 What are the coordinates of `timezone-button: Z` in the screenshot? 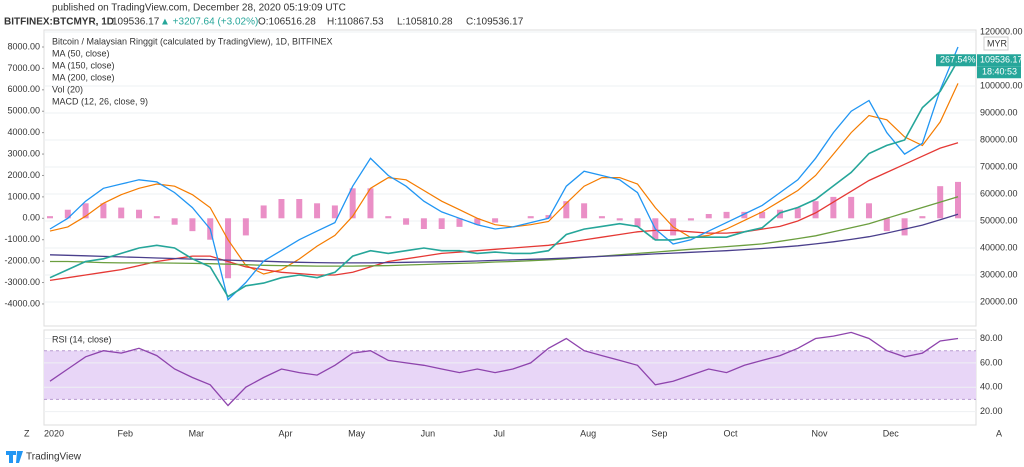 It's located at (27, 433).